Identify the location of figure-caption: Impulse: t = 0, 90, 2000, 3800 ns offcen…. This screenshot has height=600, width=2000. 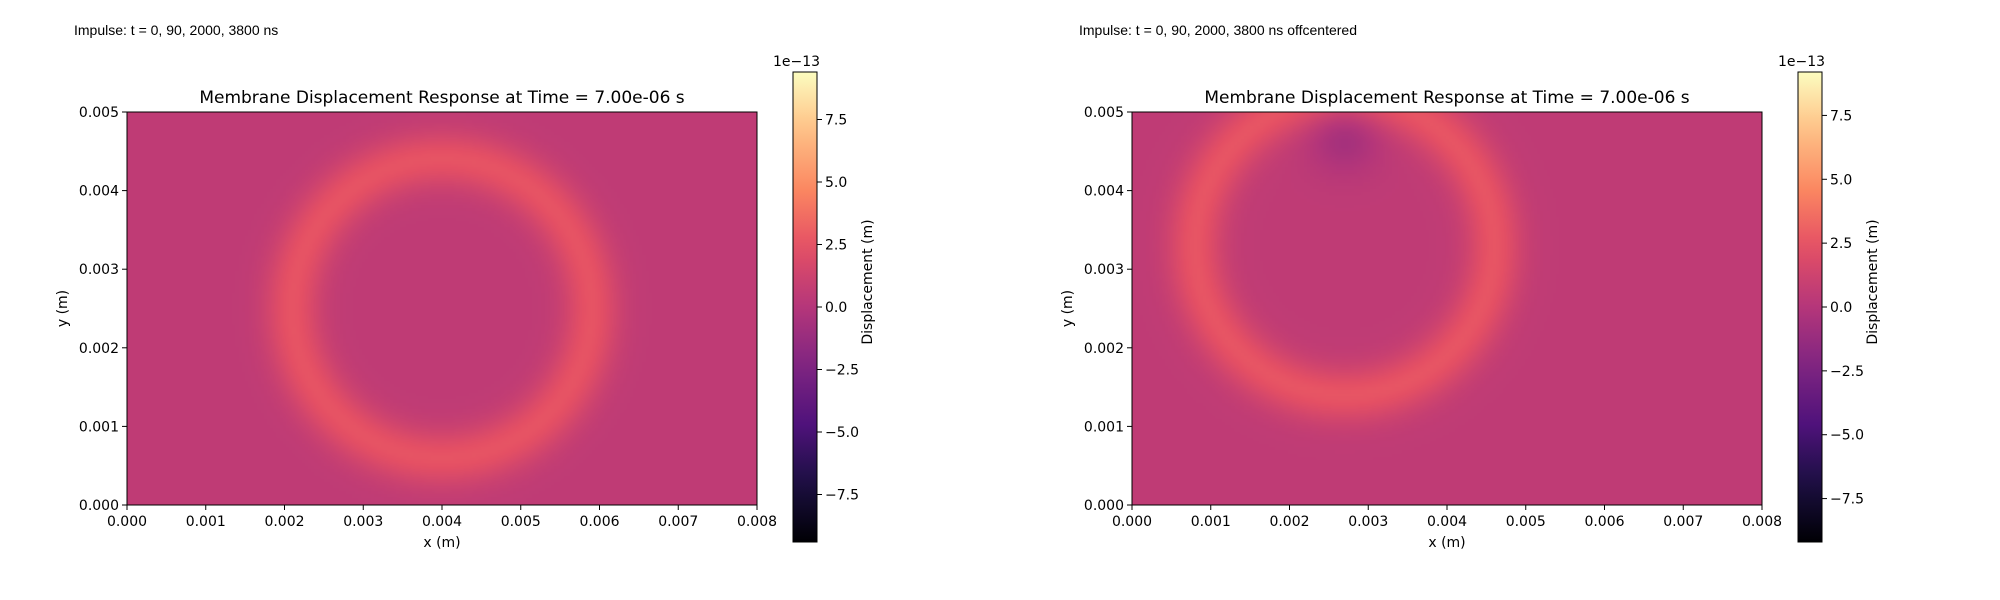
(1218, 30).